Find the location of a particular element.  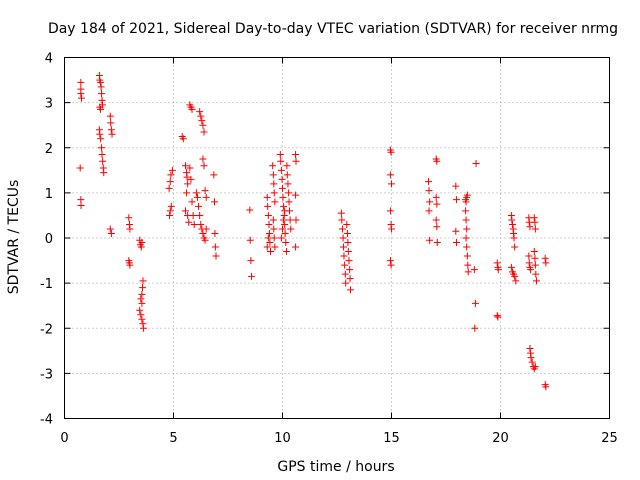

x-tick-labels: 0 5 10 15 20 25 is located at coordinates (338, 438).